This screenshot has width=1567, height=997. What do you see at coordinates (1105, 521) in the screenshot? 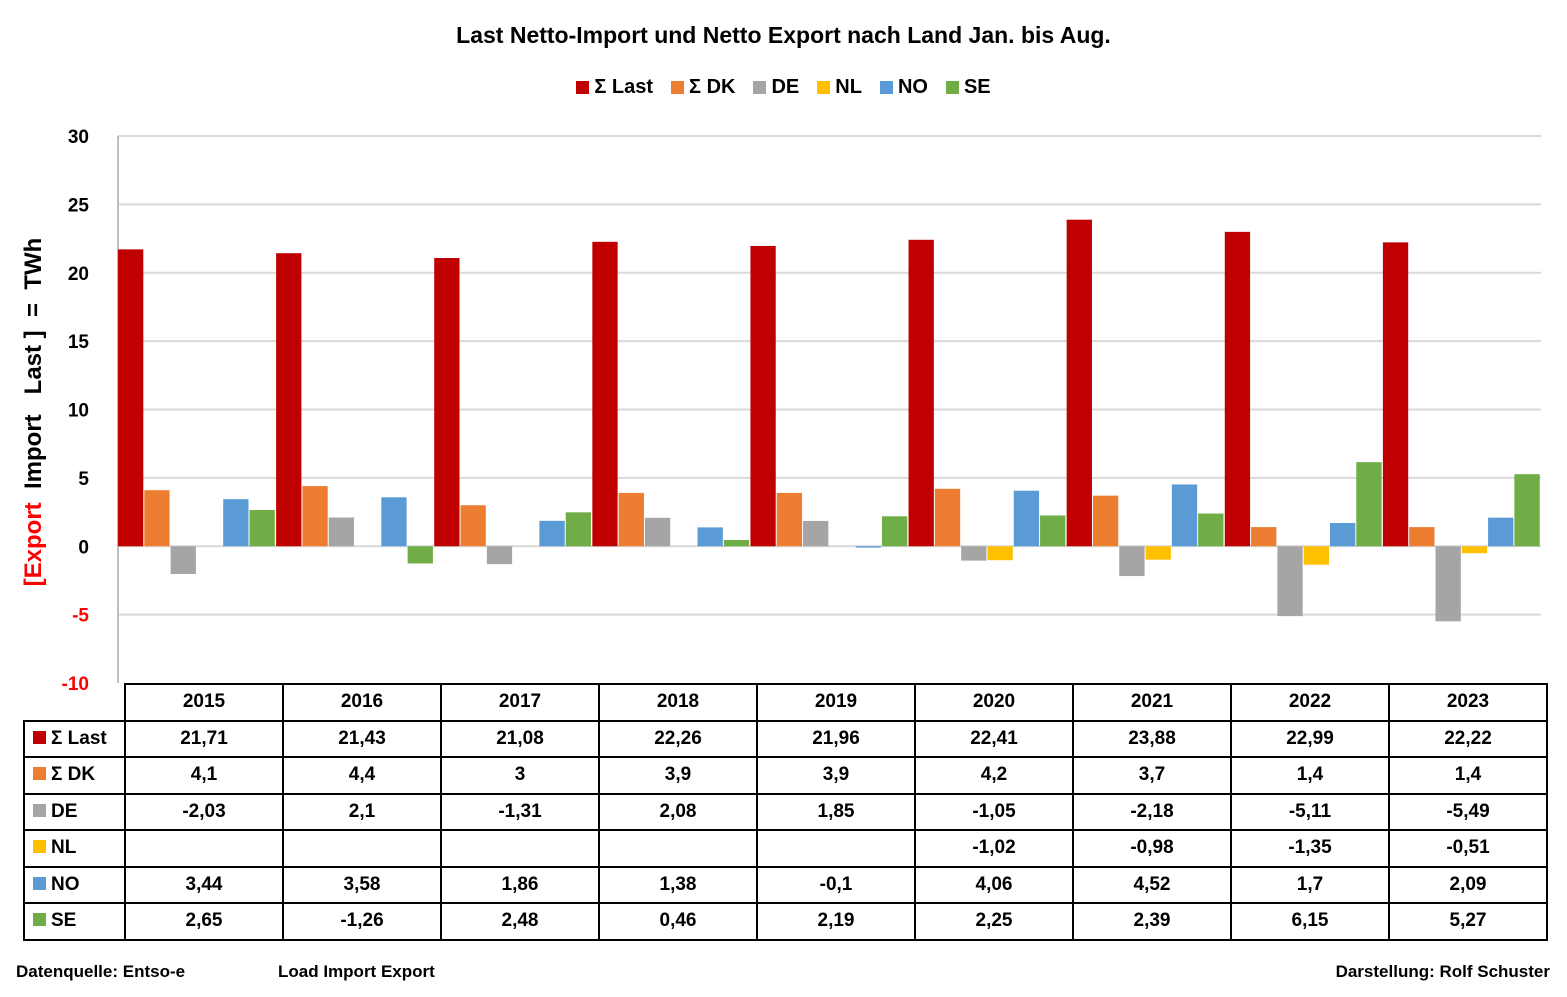
I see `bar-dk-2021` at bounding box center [1105, 521].